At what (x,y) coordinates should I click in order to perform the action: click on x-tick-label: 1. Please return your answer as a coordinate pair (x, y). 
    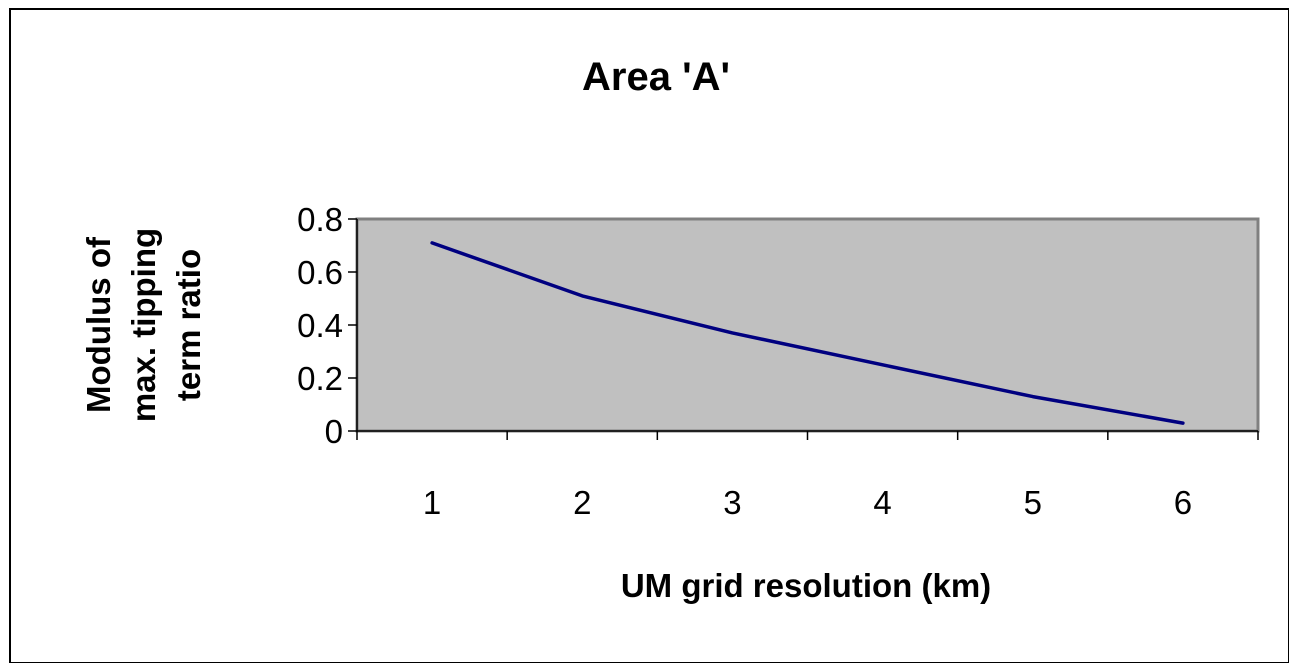
    Looking at the image, I should click on (432, 502).